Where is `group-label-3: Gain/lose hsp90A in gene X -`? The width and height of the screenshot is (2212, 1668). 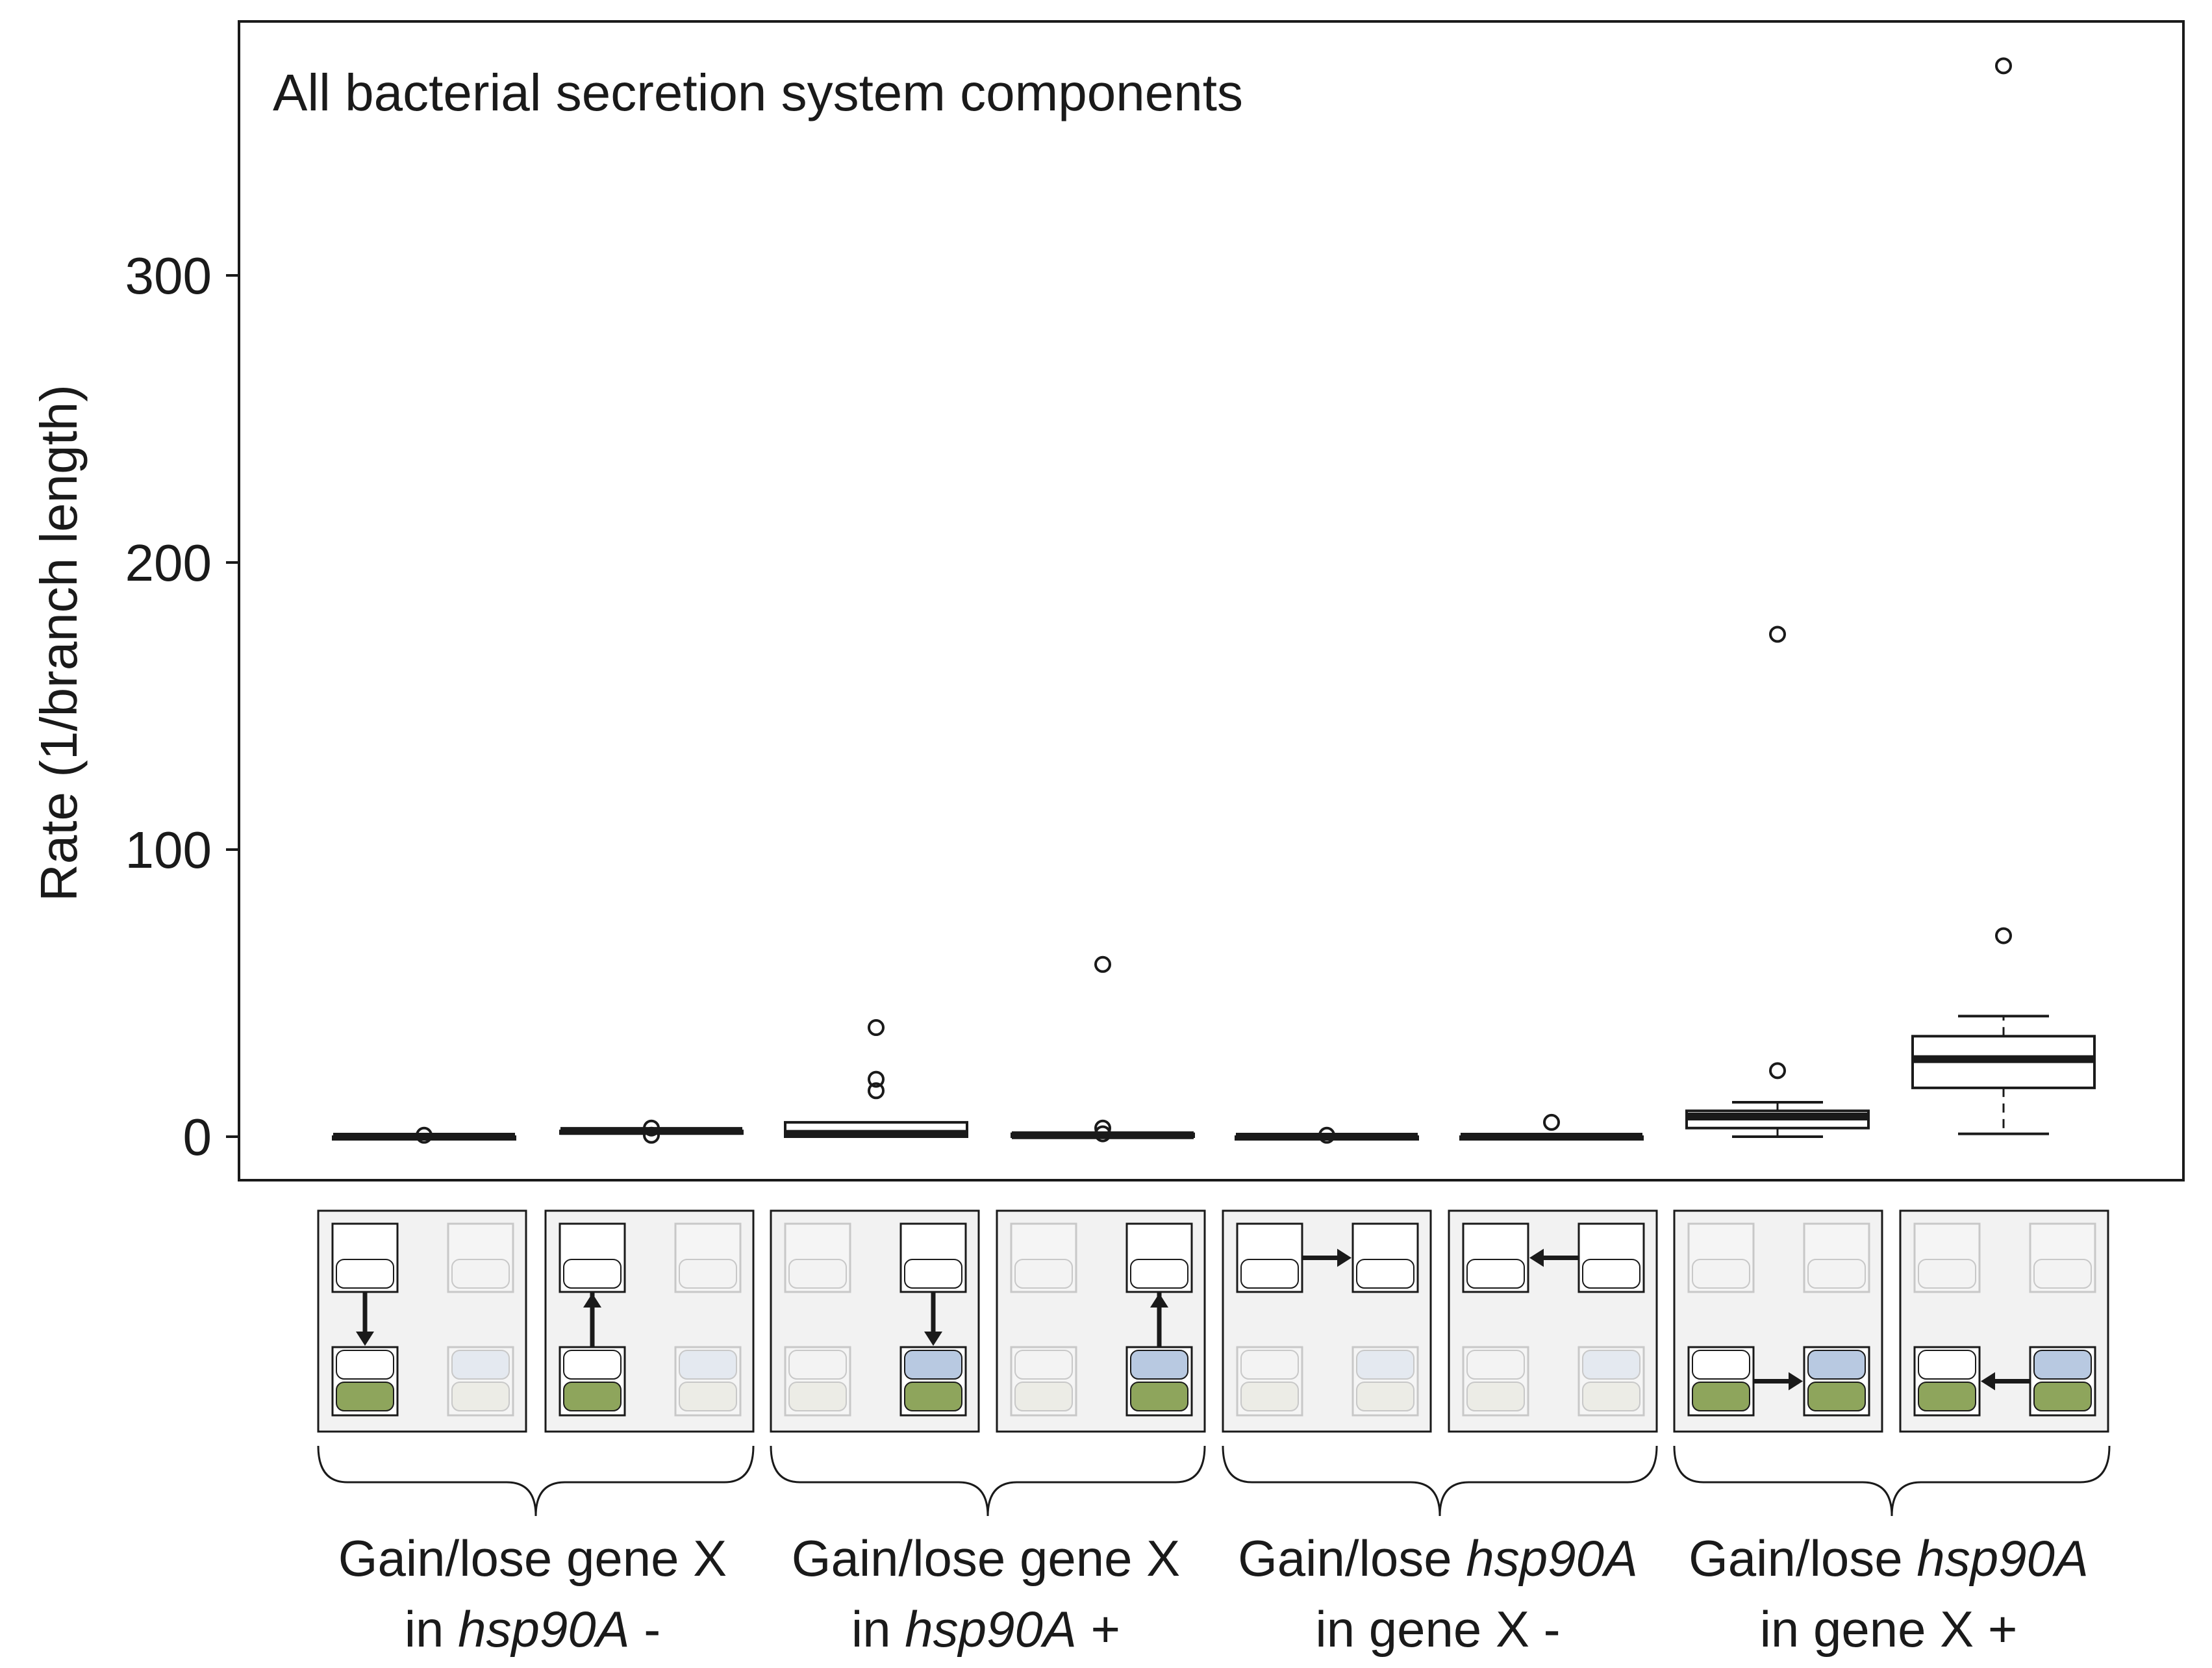 group-label-3: Gain/lose hsp90A in gene X - is located at coordinates (1438, 1594).